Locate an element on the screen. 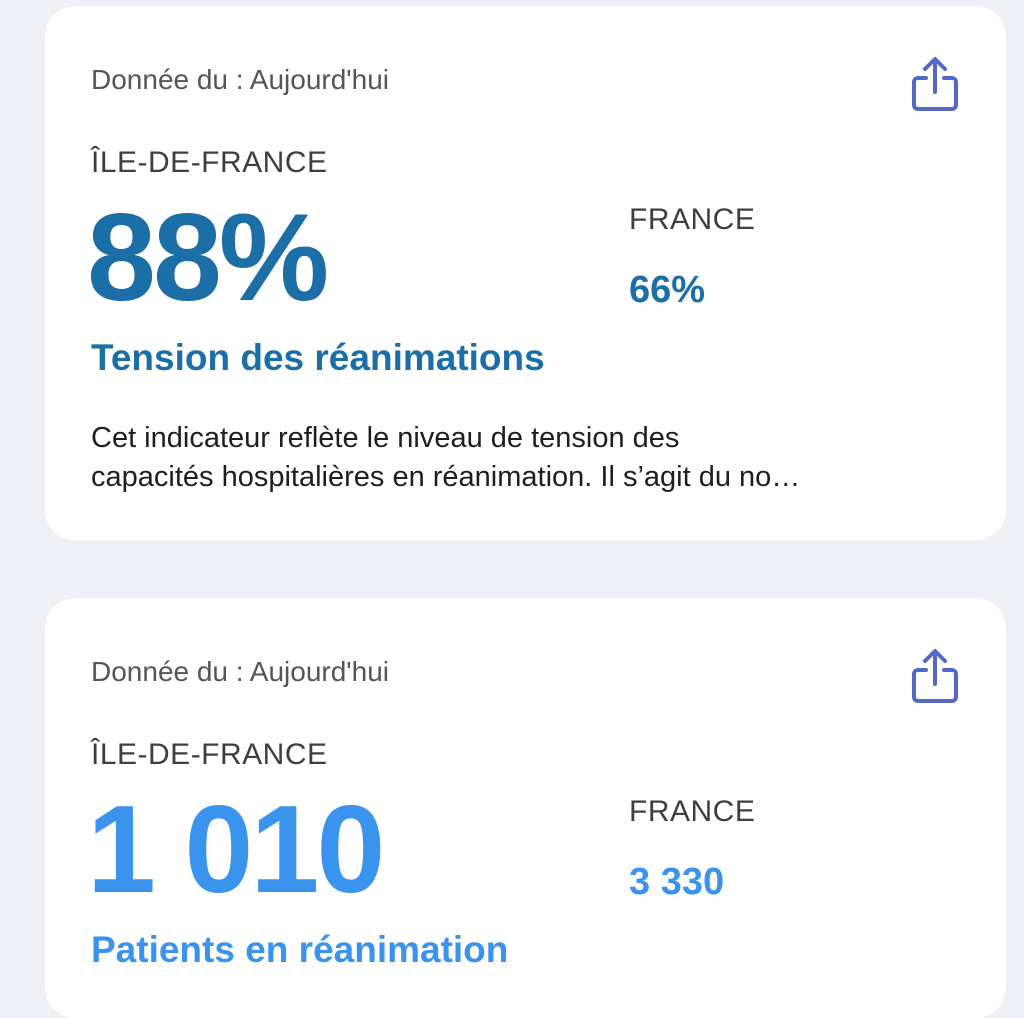 This screenshot has height=1018, width=1024. indicator-title: Patients en réanimation is located at coordinates (300, 949).